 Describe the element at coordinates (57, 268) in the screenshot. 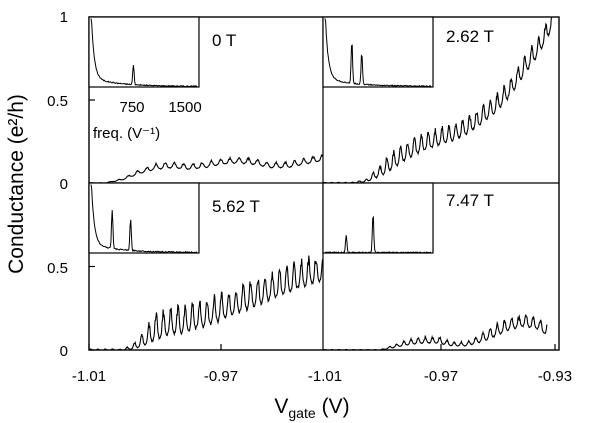

I see `y-tick-label-bottom-05: 0.5` at that location.